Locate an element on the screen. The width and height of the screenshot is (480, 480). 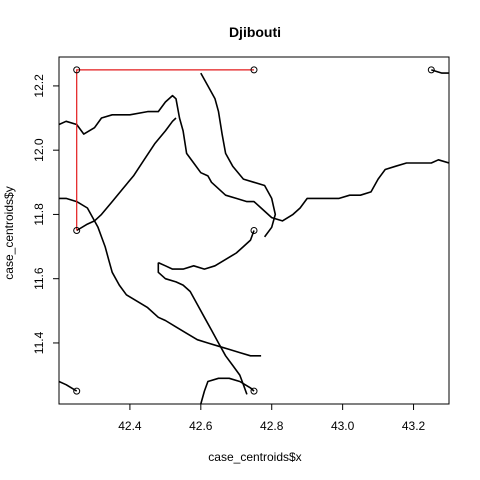
highlight-path-layer is located at coordinates (165, 150).